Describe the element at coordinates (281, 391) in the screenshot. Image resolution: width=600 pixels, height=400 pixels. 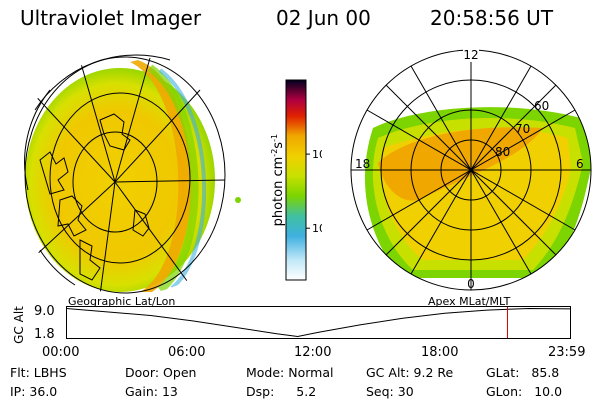
I see `info-dsp: Dsp: 5.2` at that location.